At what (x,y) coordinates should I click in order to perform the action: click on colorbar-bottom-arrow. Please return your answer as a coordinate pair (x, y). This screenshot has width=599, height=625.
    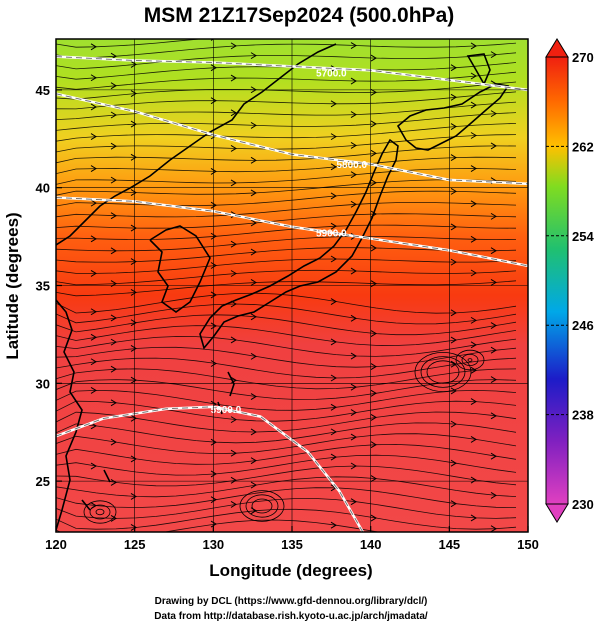
    Looking at the image, I should click on (557, 513).